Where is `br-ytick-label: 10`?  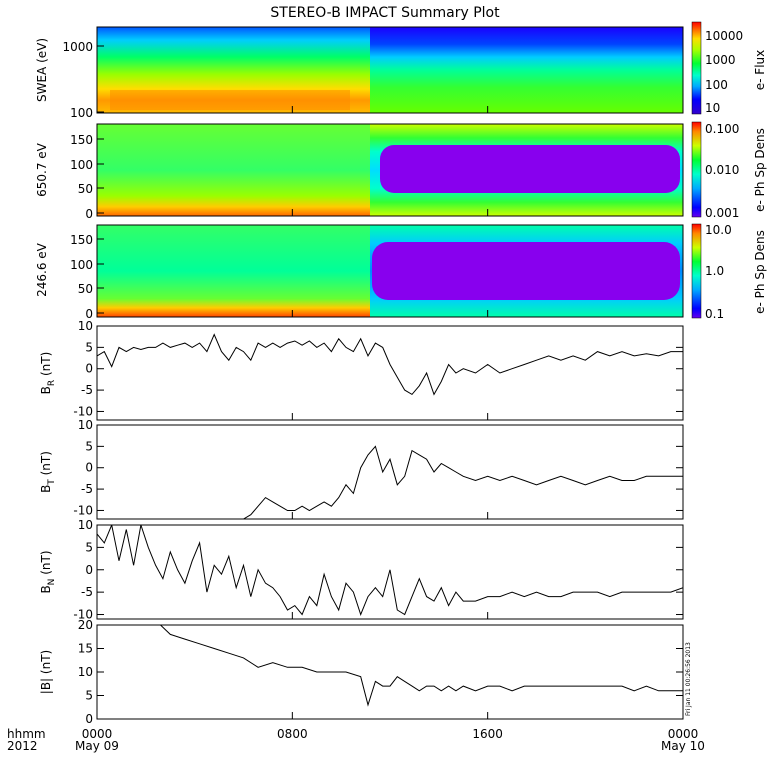
br-ytick-label: 10 is located at coordinates (85, 326).